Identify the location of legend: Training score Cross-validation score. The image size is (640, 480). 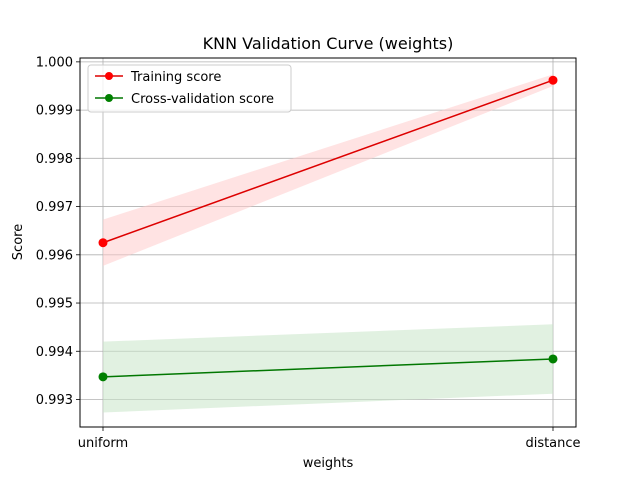
(189, 88).